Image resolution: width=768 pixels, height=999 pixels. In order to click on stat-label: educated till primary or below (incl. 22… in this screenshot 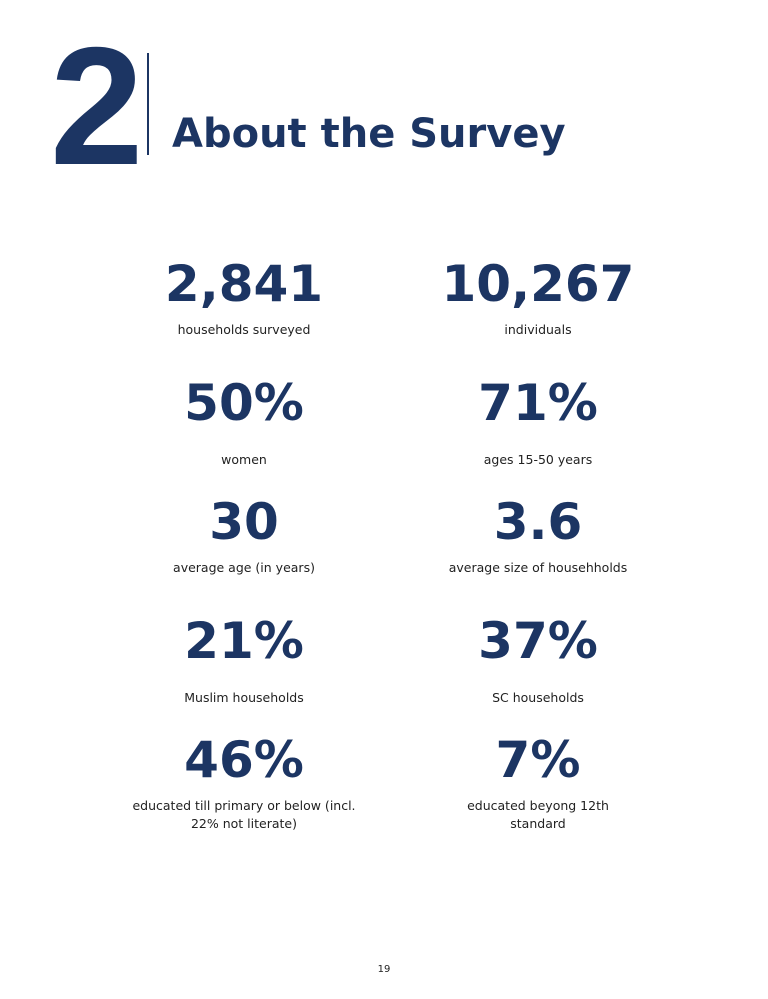, I will do `click(244, 814)`.